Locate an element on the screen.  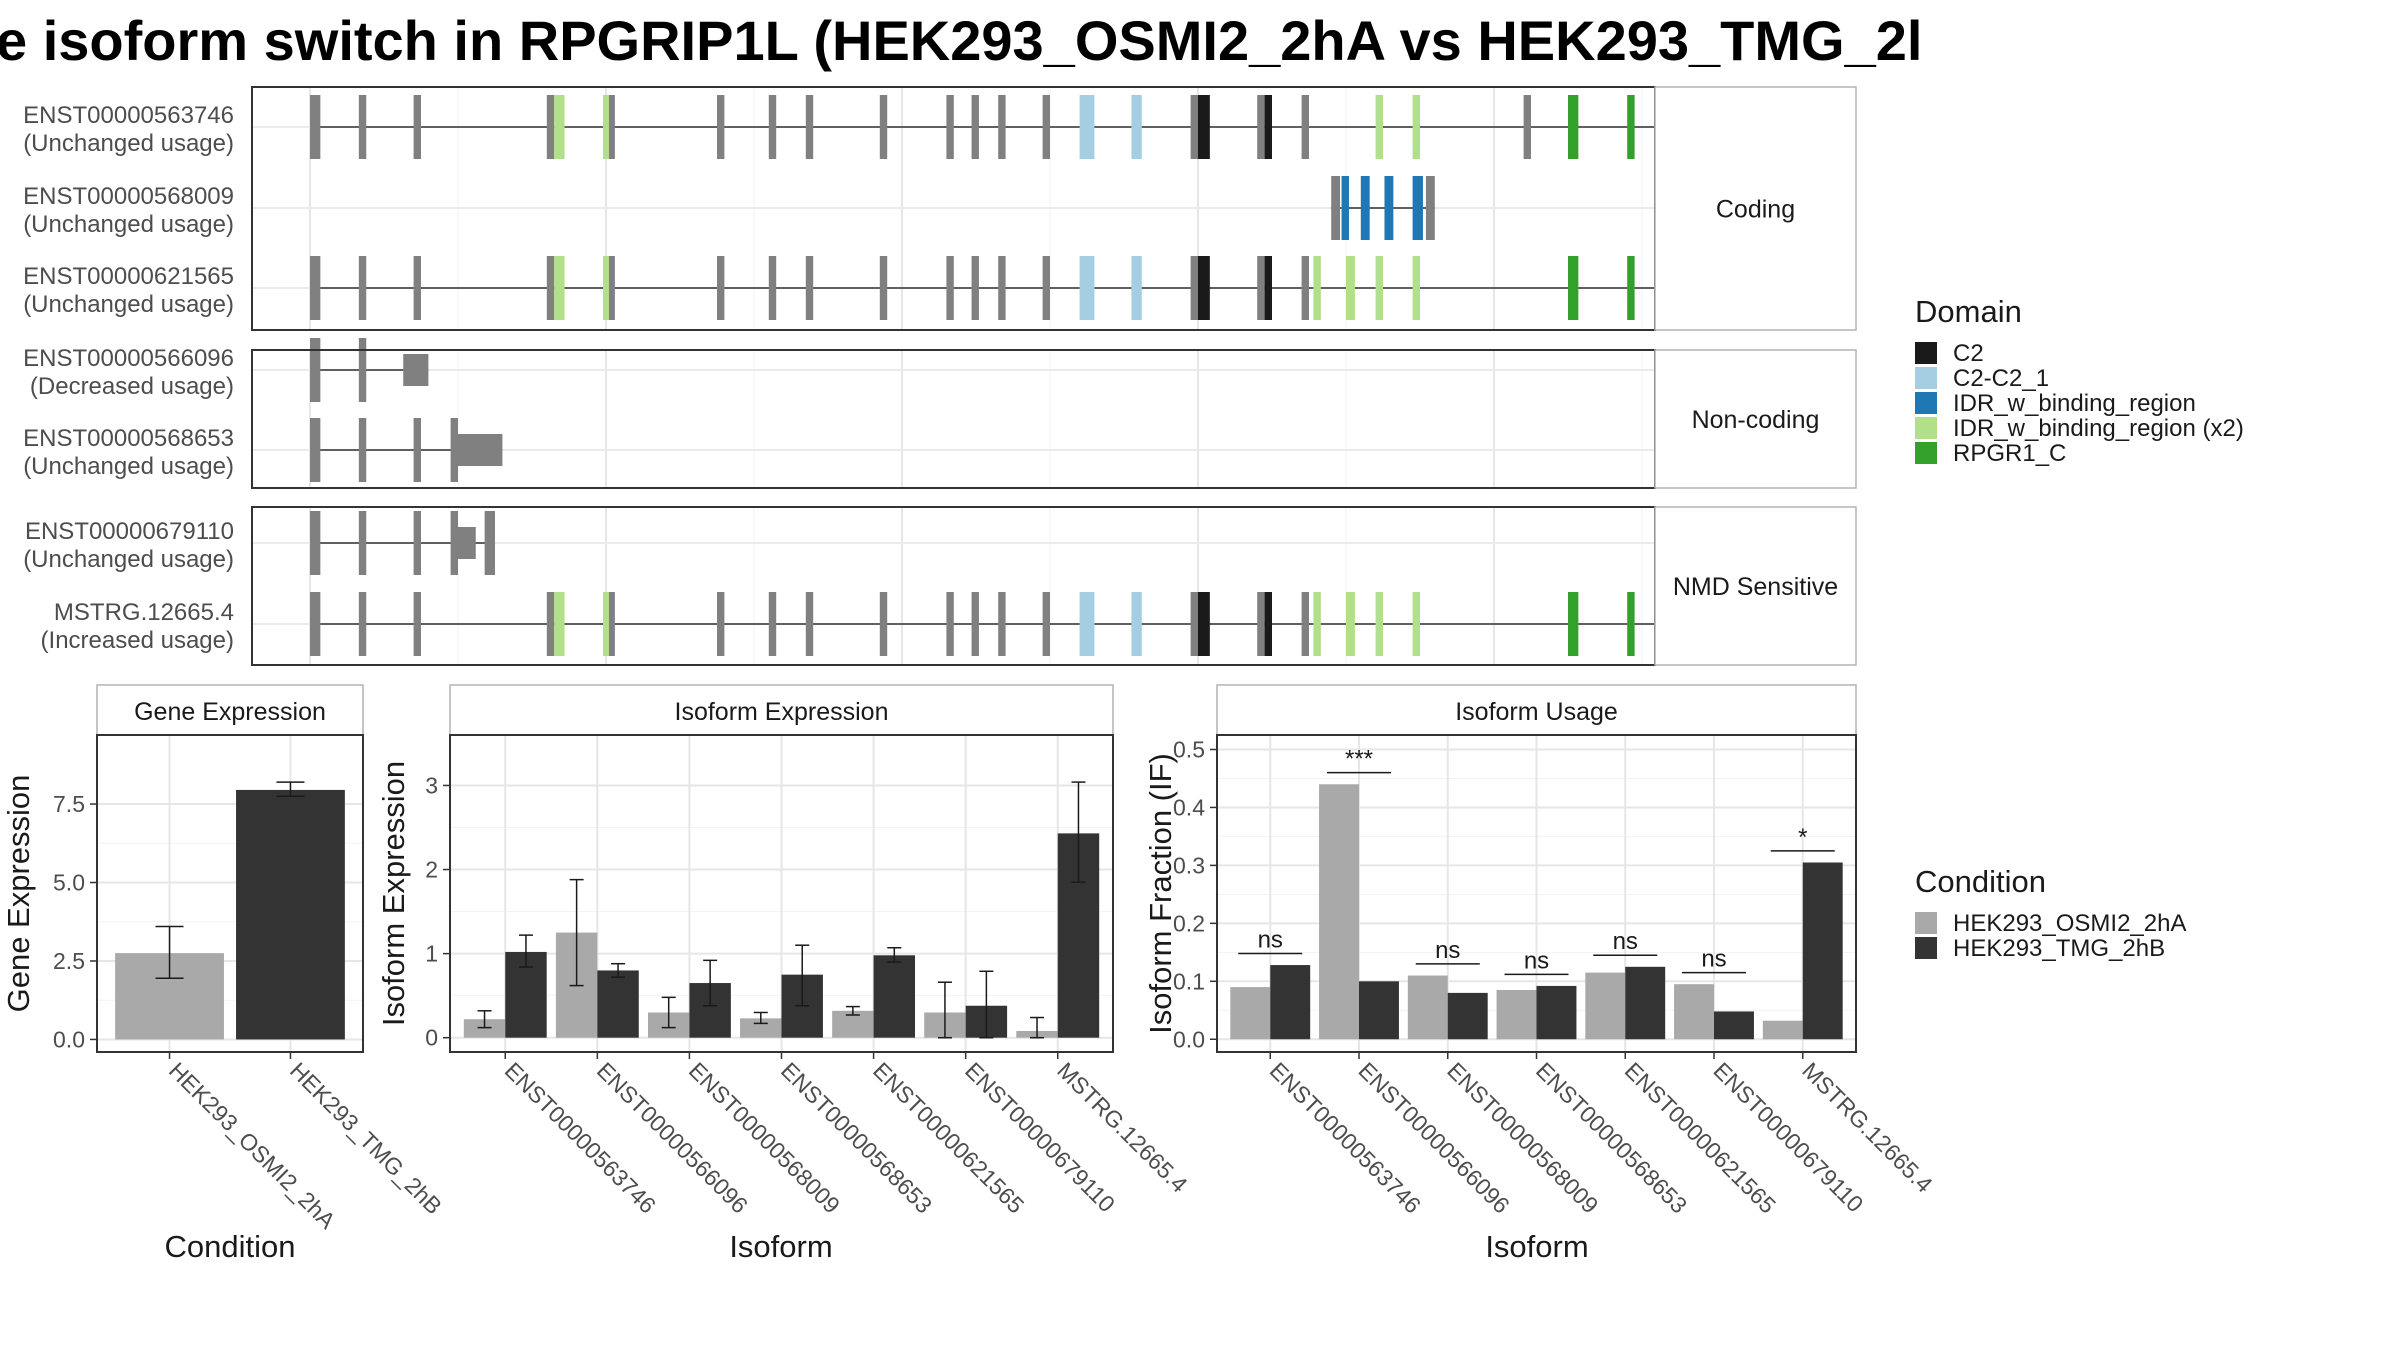
transcript-id-label: ENST00000563746 is located at coordinates (128, 115).